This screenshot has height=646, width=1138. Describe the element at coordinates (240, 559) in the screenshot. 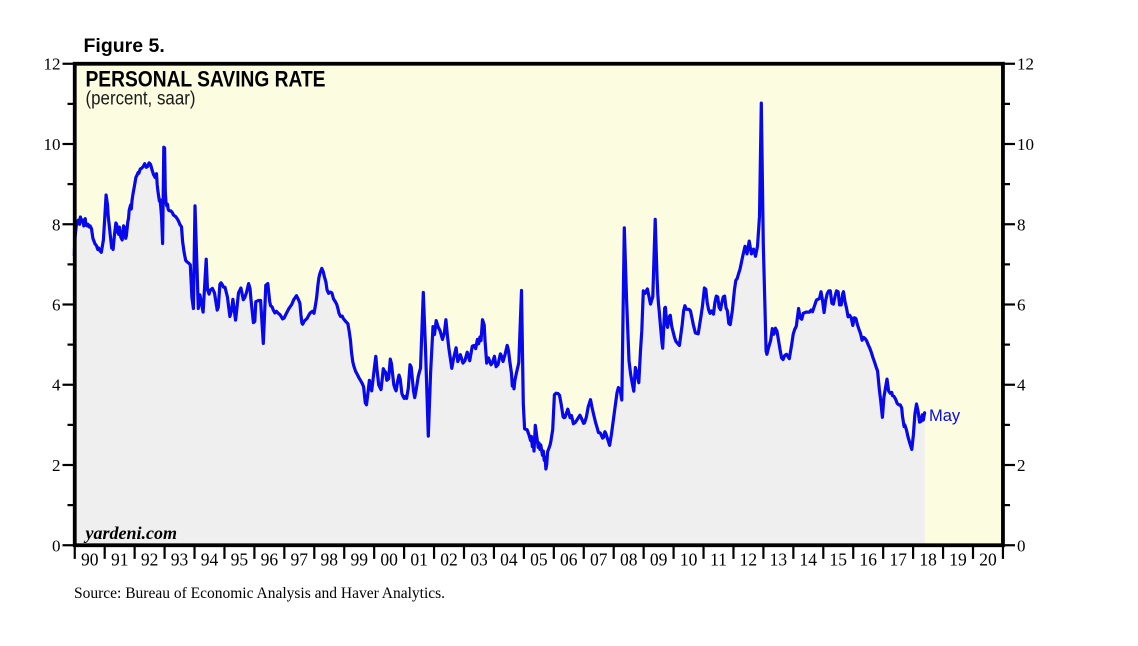

I see `svg-text: 95` at that location.